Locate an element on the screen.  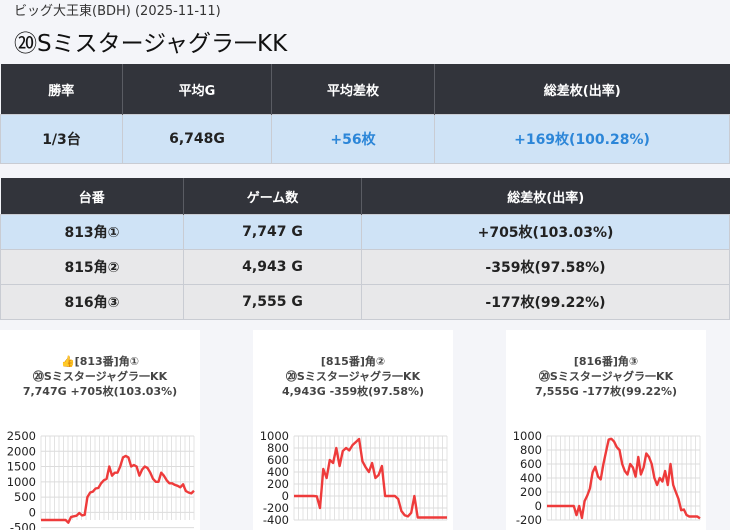
chart-title: [815番]角② is located at coordinates (353, 361).